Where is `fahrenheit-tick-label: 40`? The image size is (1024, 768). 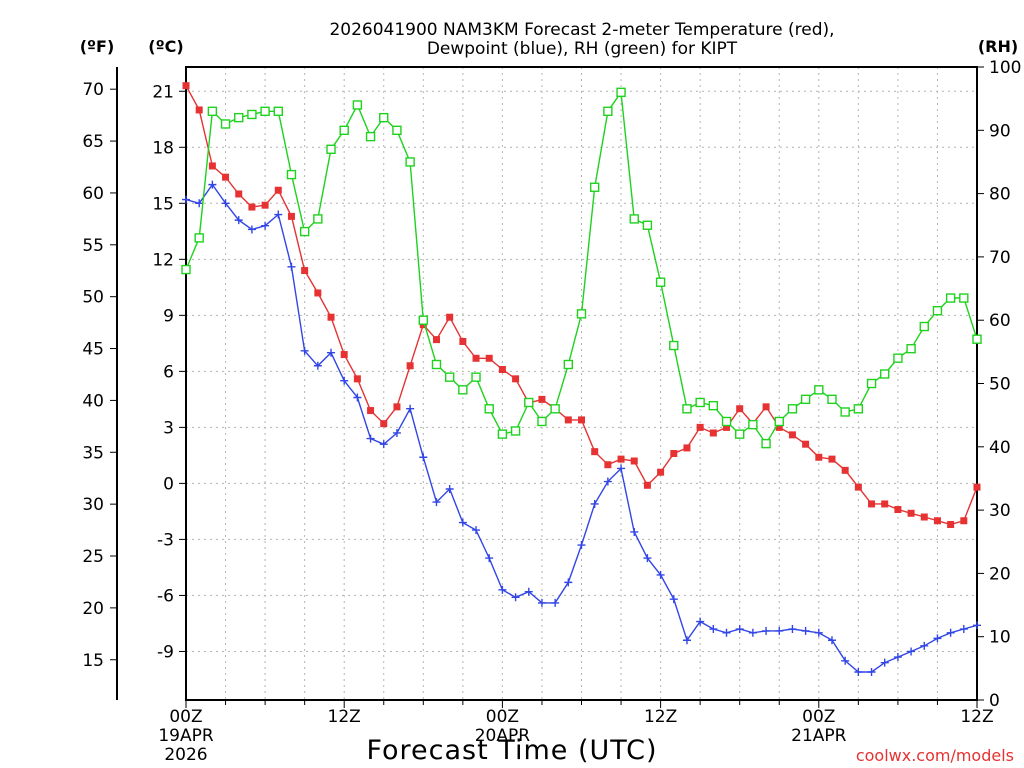
fahrenheit-tick-label: 40 is located at coordinates (93, 401).